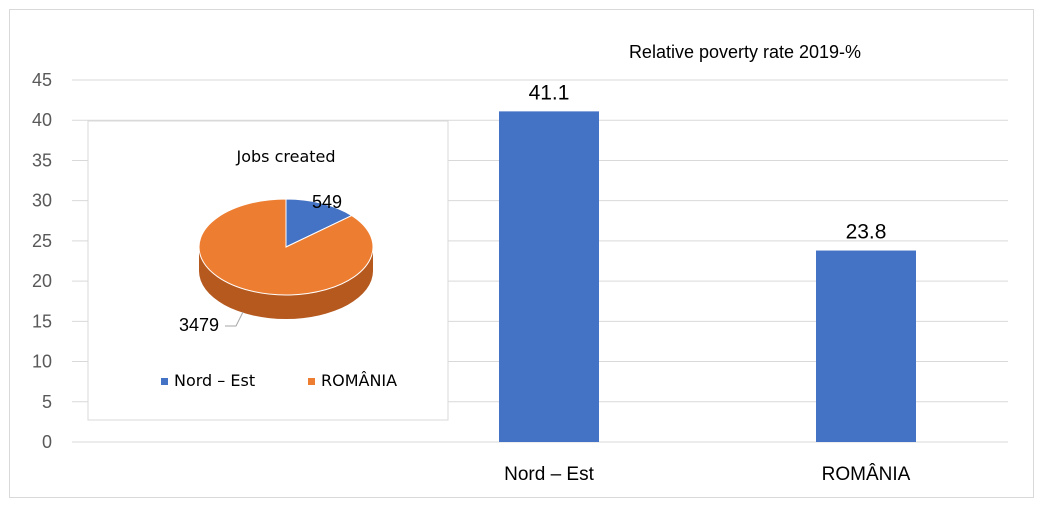  Describe the element at coordinates (42, 241) in the screenshot. I see `y-tick-label: 25` at that location.